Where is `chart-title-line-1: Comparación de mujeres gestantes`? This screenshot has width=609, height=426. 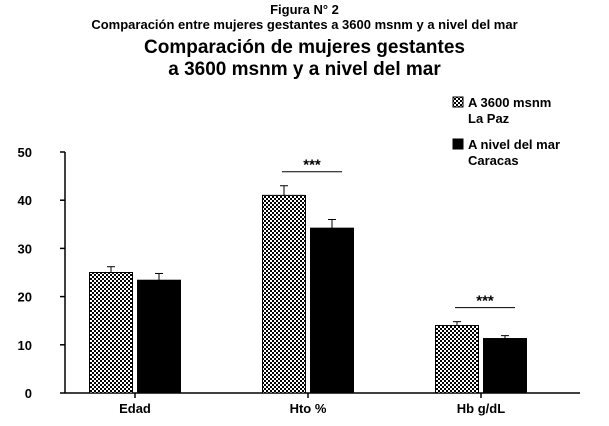
chart-title-line-1: Comparación de mujeres gestantes is located at coordinates (304, 47).